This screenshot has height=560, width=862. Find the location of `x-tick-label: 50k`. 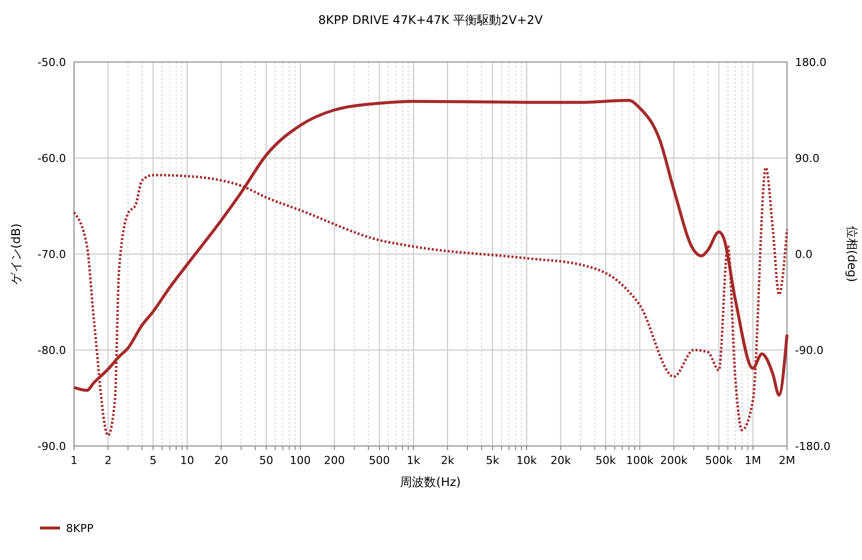

x-tick-label: 50k is located at coordinates (606, 460).